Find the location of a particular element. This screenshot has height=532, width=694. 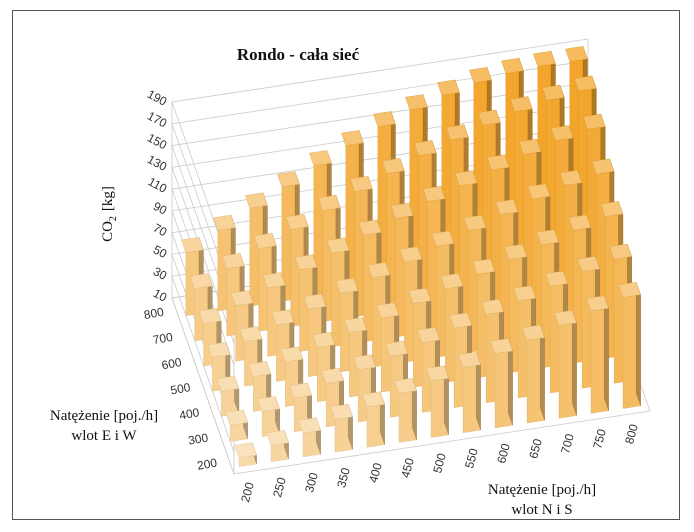

x-tick-label: 800 is located at coordinates (631, 433).